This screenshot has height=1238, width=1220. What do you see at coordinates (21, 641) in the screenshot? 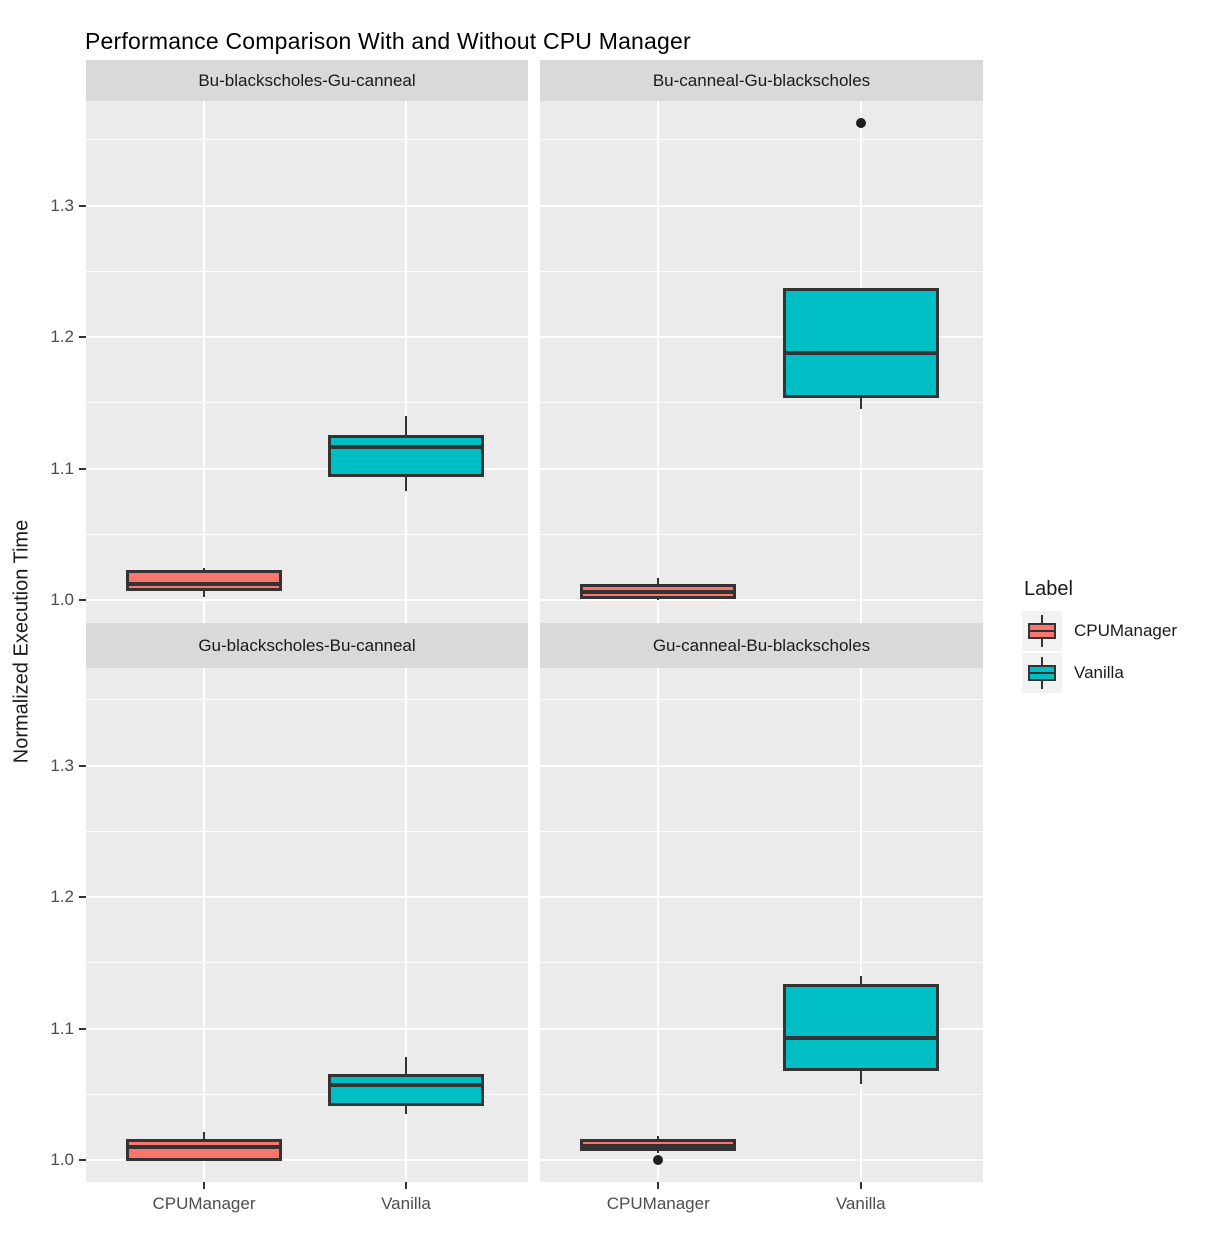
I see `y-axis-title: Normalized Execution Time` at bounding box center [21, 641].